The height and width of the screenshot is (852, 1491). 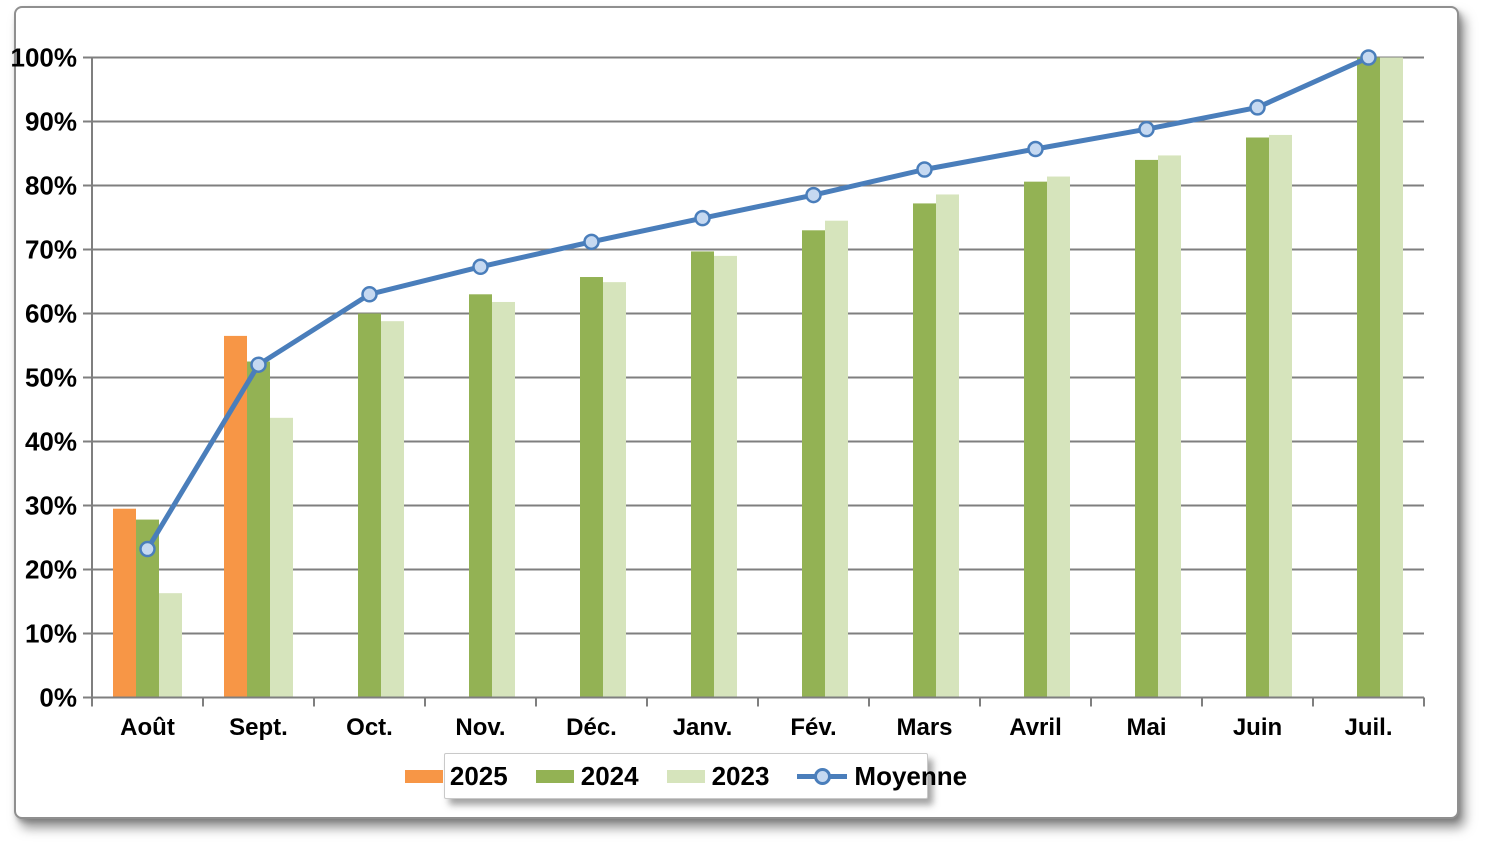 What do you see at coordinates (51, 378) in the screenshot?
I see `y-axis-label: 50%` at bounding box center [51, 378].